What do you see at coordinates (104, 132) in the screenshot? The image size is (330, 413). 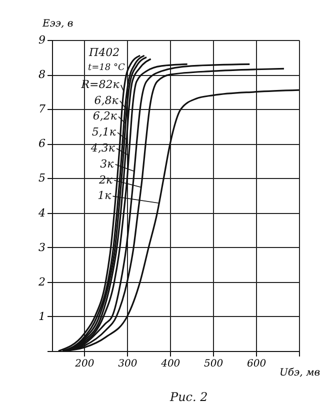 I see `legend-label: 5,1к` at bounding box center [104, 132].